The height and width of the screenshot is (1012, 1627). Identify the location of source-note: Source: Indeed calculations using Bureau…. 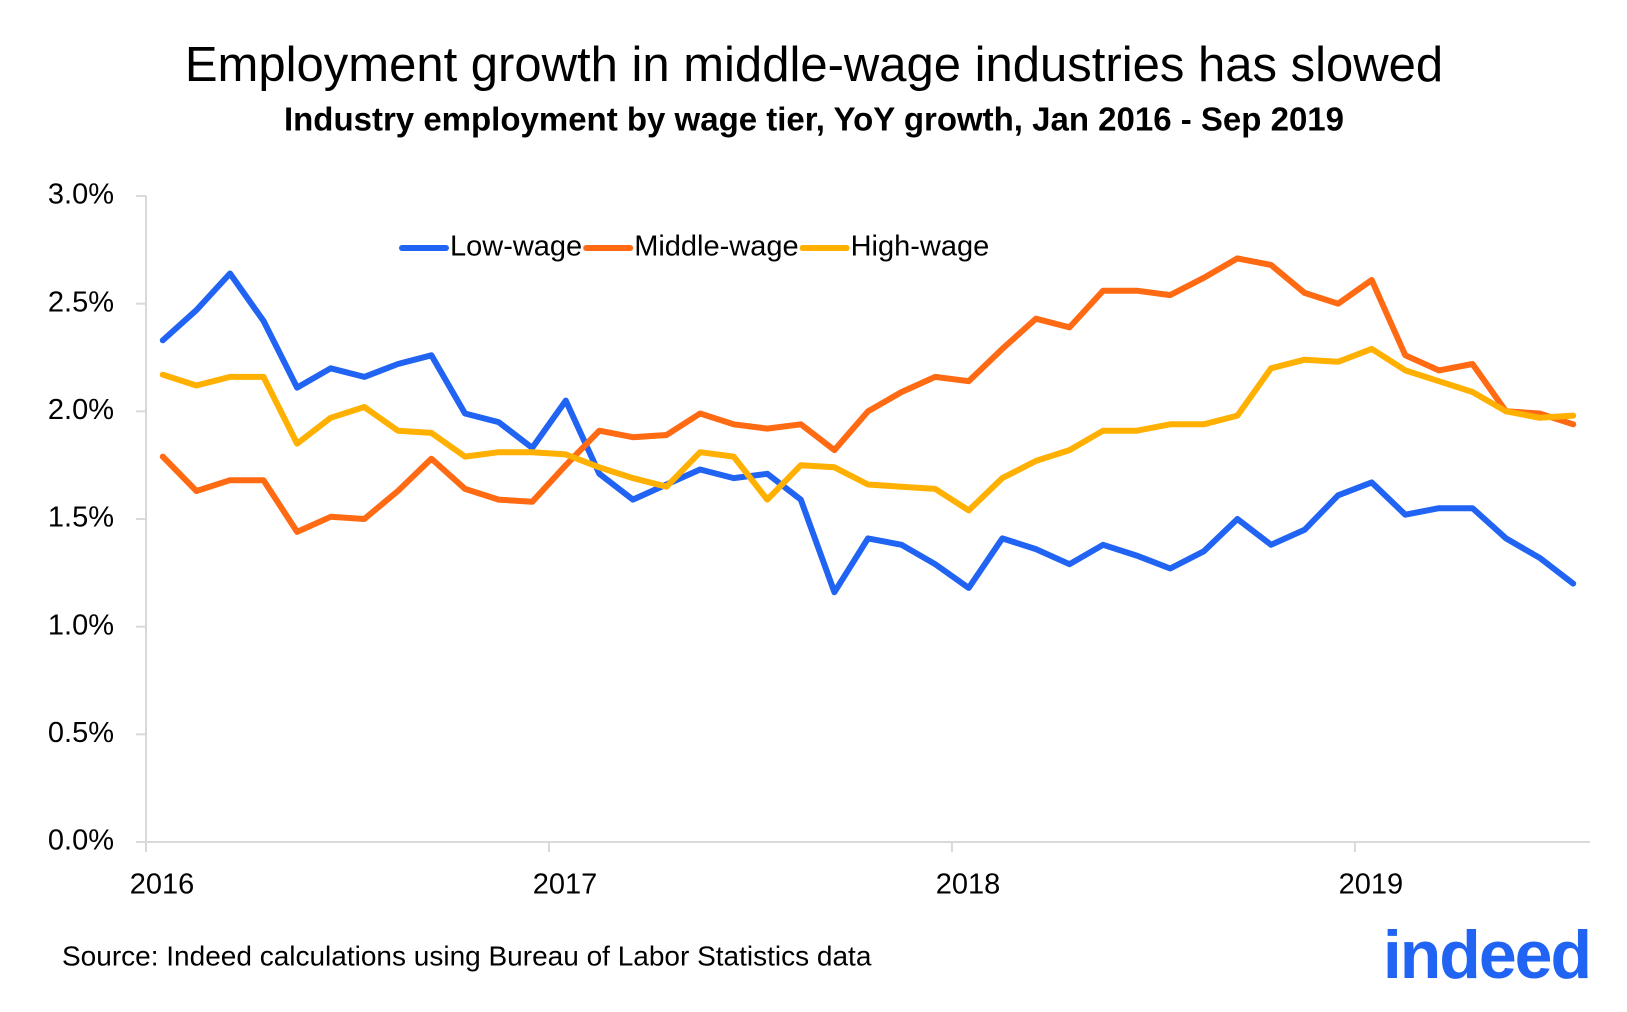
(467, 955).